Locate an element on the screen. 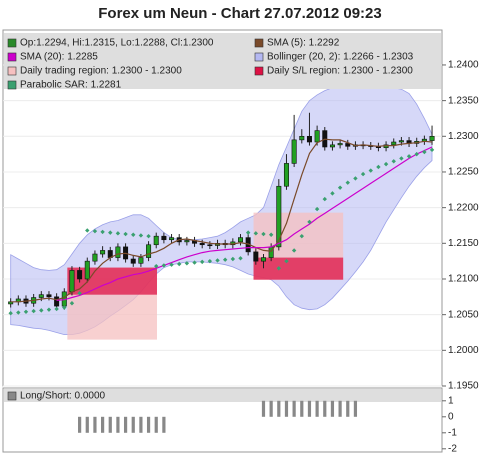 The height and width of the screenshot is (462, 480). y-tick-label: 1.2250 is located at coordinates (463, 172).